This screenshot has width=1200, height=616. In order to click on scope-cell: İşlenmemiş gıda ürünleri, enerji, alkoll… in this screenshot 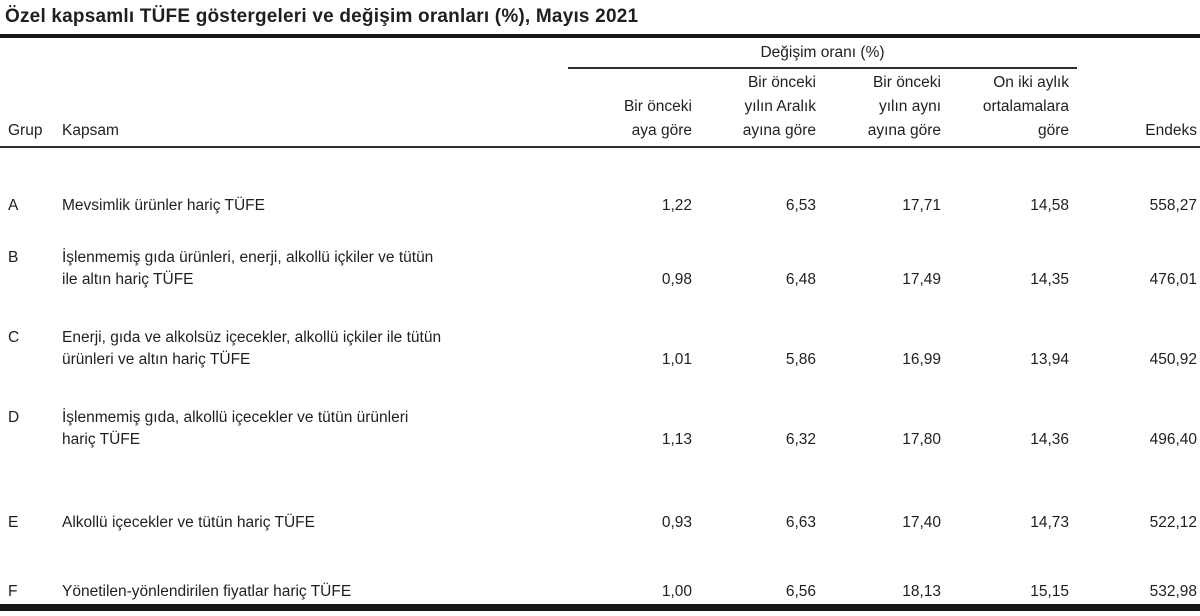, I will do `click(248, 268)`.